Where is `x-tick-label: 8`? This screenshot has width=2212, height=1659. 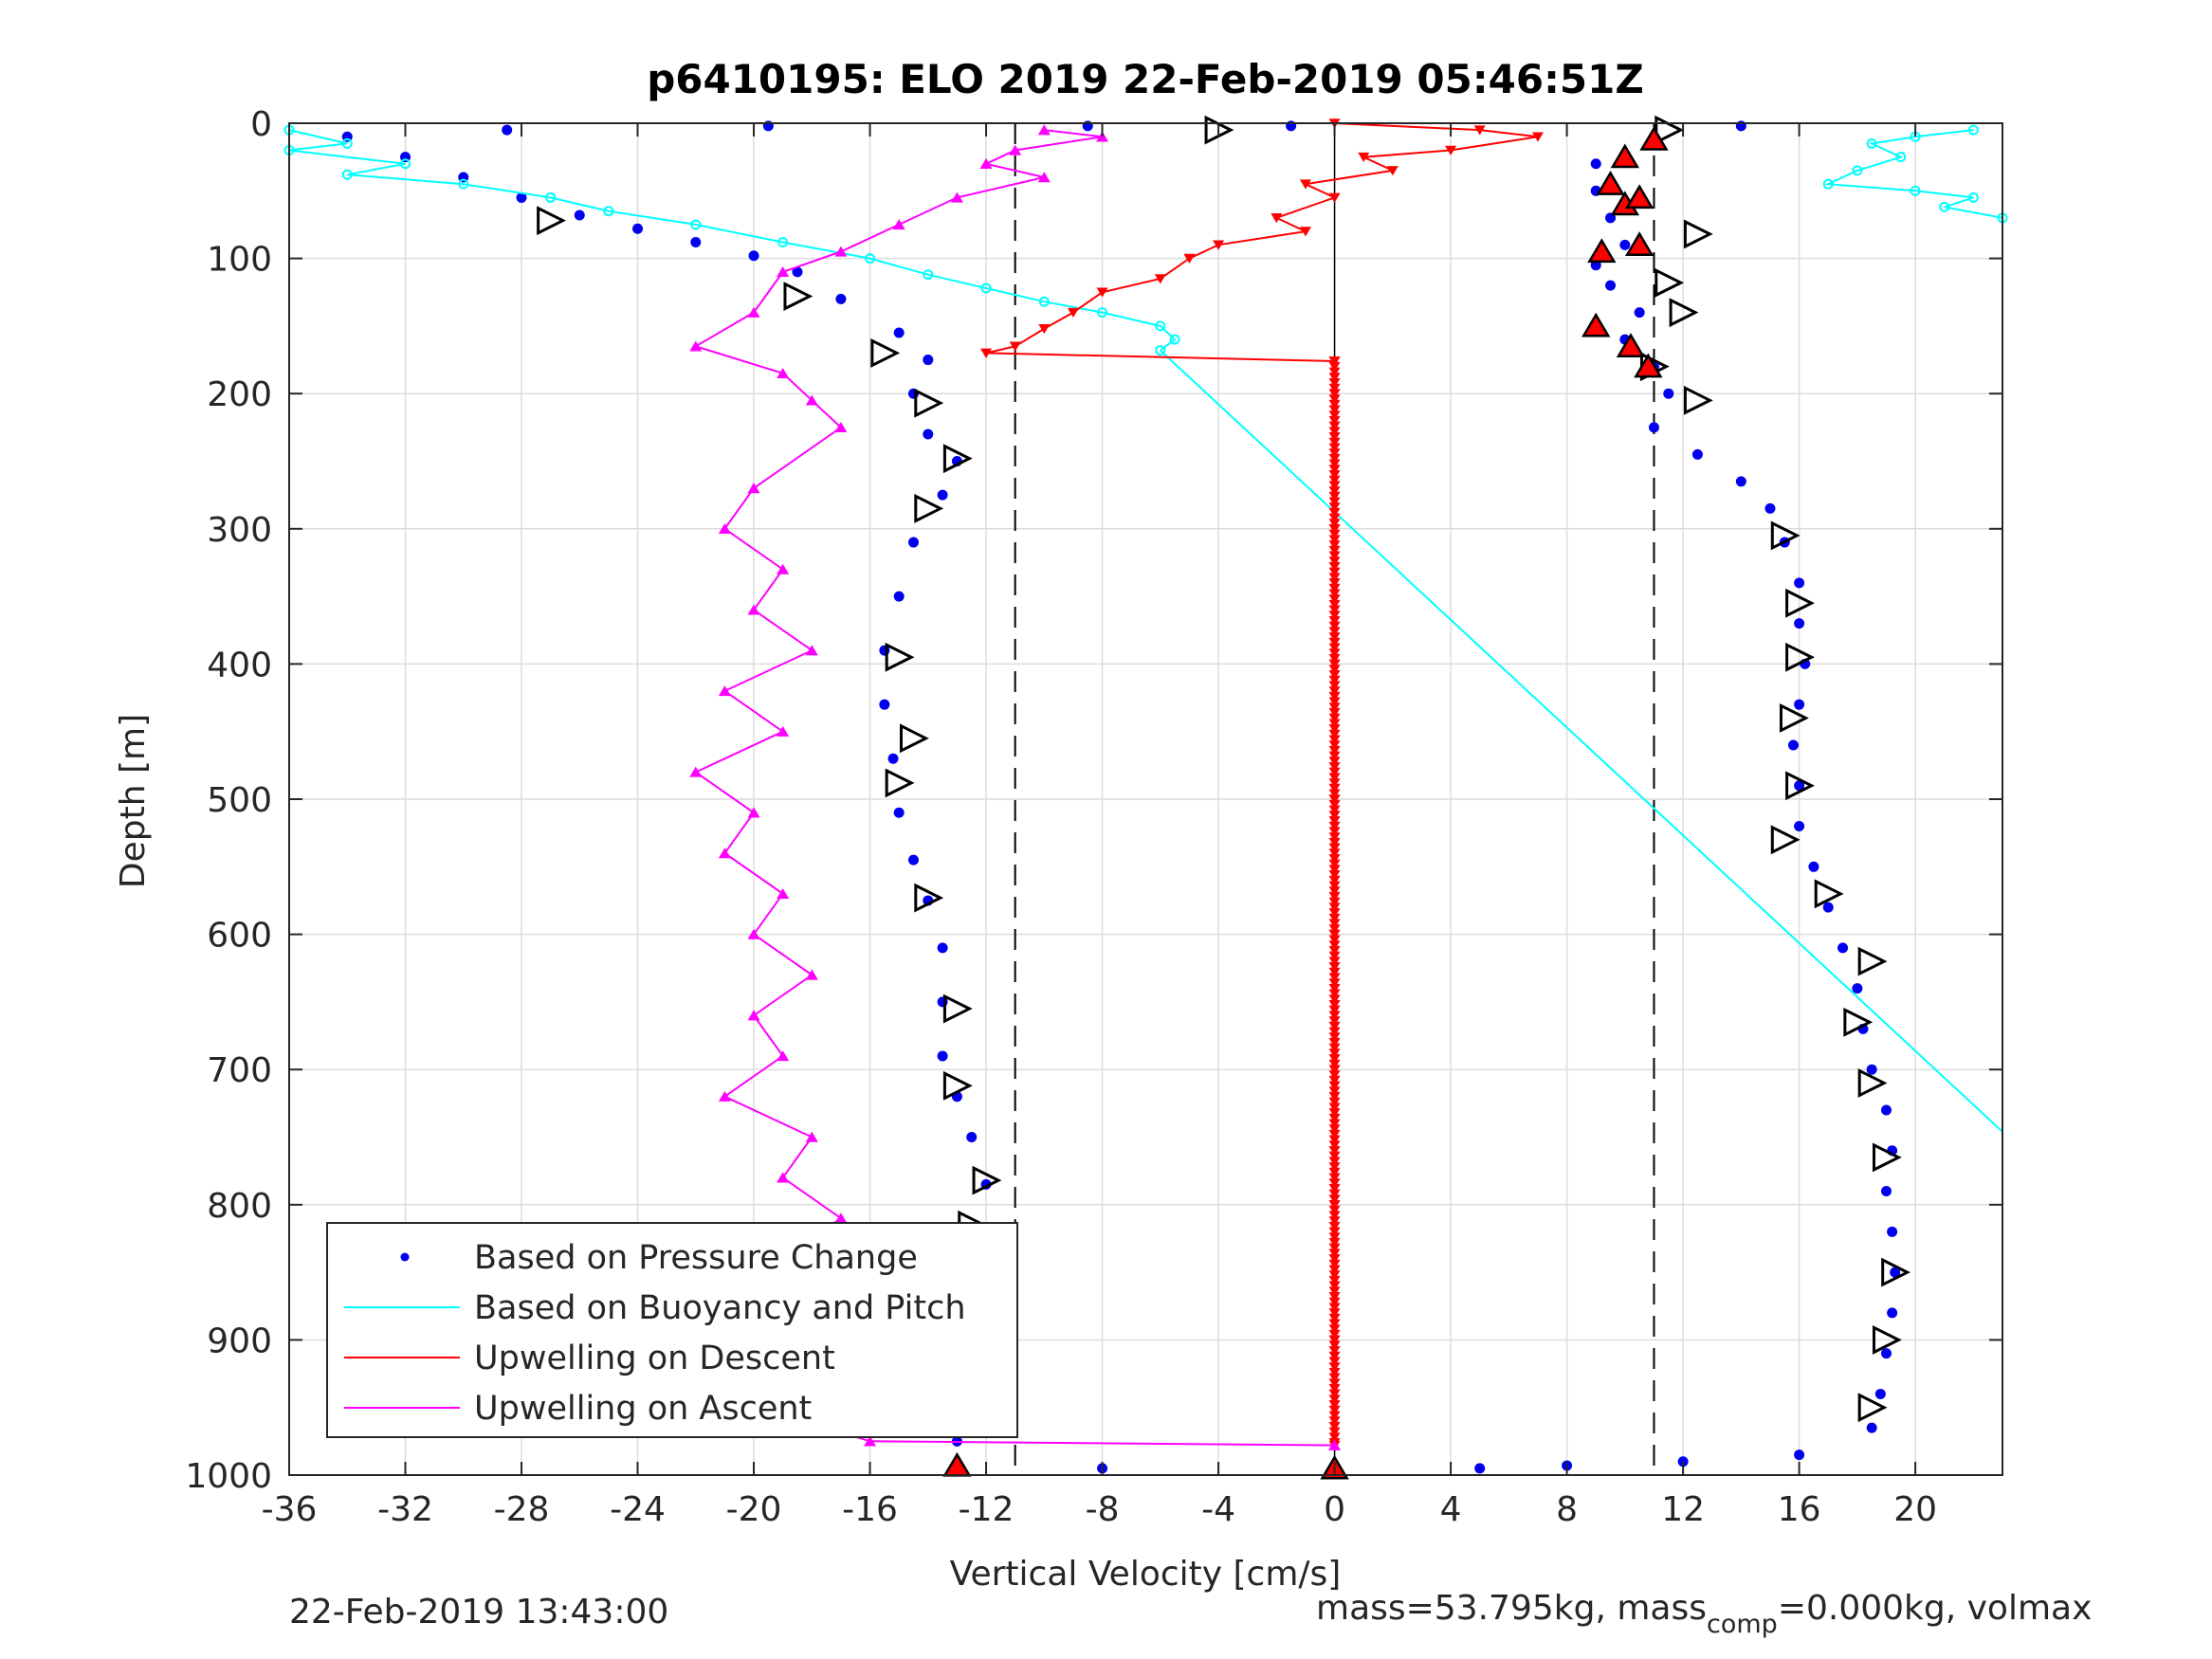 x-tick-label: 8 is located at coordinates (1567, 1509).